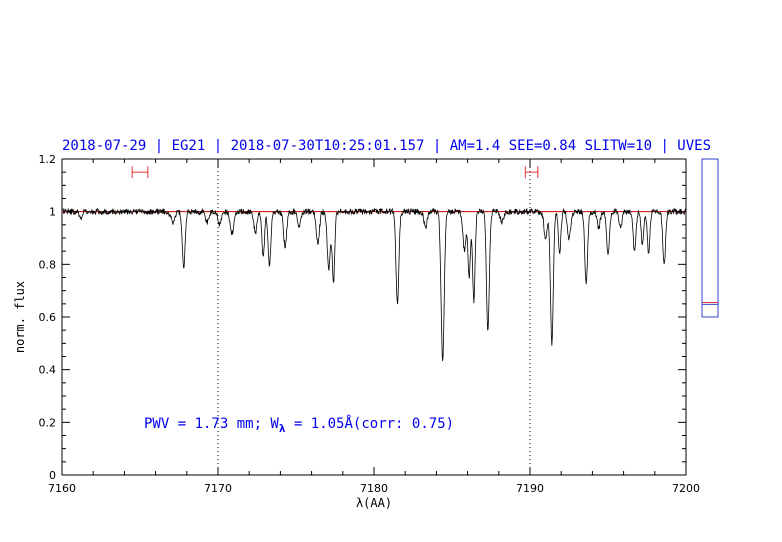  What do you see at coordinates (530, 488) in the screenshot?
I see `x-tick-label: 7190` at bounding box center [530, 488].